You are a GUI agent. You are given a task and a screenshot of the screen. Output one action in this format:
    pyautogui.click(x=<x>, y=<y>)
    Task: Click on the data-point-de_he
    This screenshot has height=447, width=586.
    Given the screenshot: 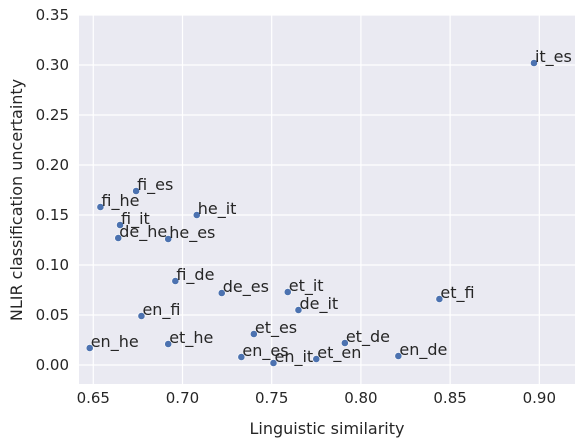 What is the action you would take?
    pyautogui.click(x=118, y=238)
    